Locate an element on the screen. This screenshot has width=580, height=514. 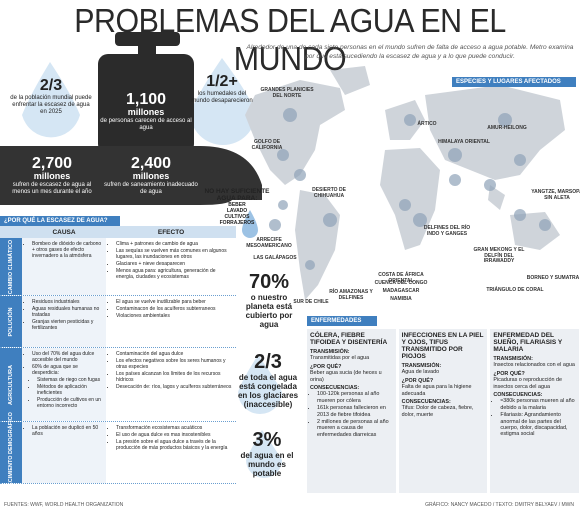
map-label: DELFINES DEL RÍO INDO Y GANGES is located at coordinates (447, 231).